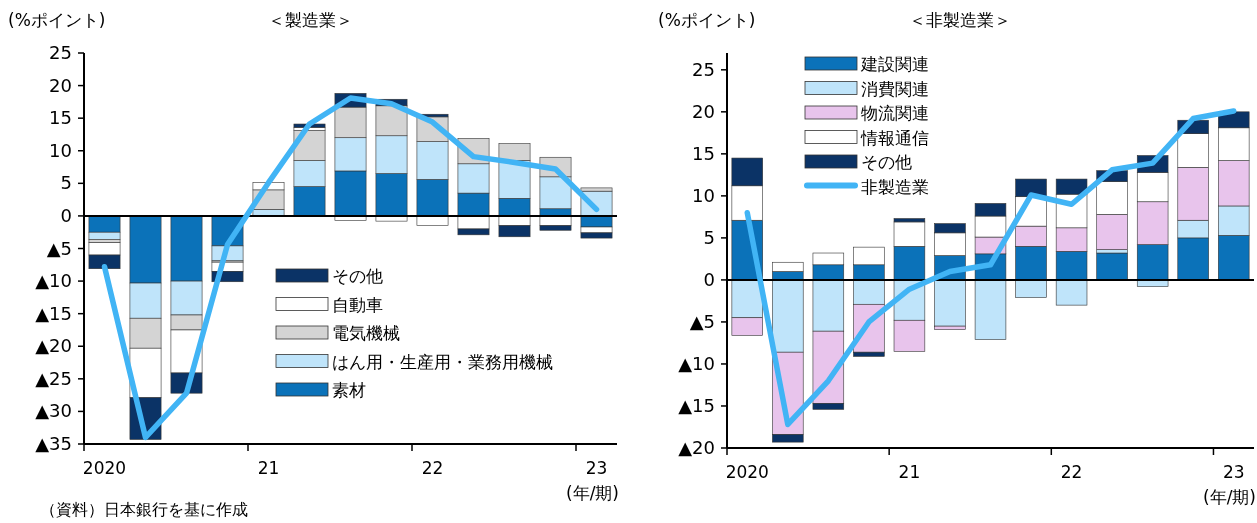 Image resolution: width=1257 pixels, height=523 pixels. What do you see at coordinates (895, 88) in the screenshot?
I see `legend-label: 消費関連` at bounding box center [895, 88].